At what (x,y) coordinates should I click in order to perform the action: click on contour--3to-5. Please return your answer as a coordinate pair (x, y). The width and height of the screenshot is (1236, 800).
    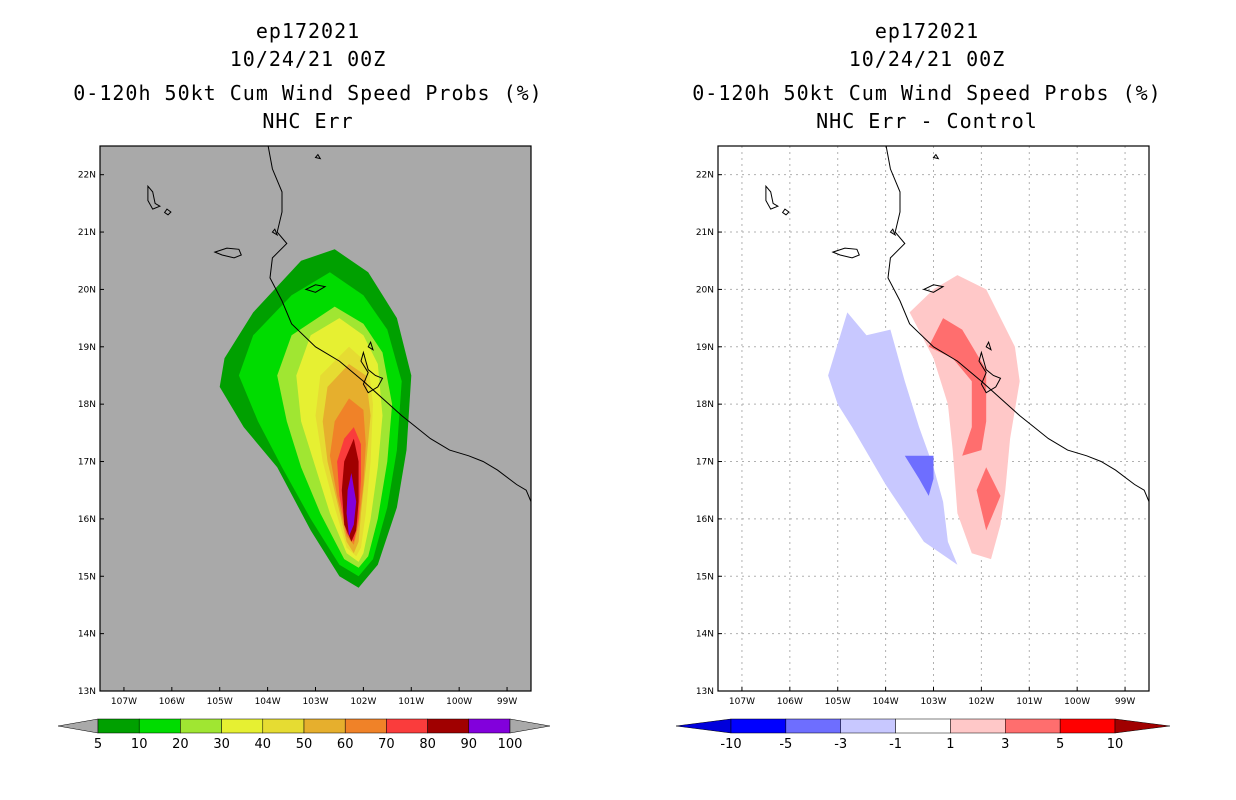
    Looking at the image, I should click on (919, 475).